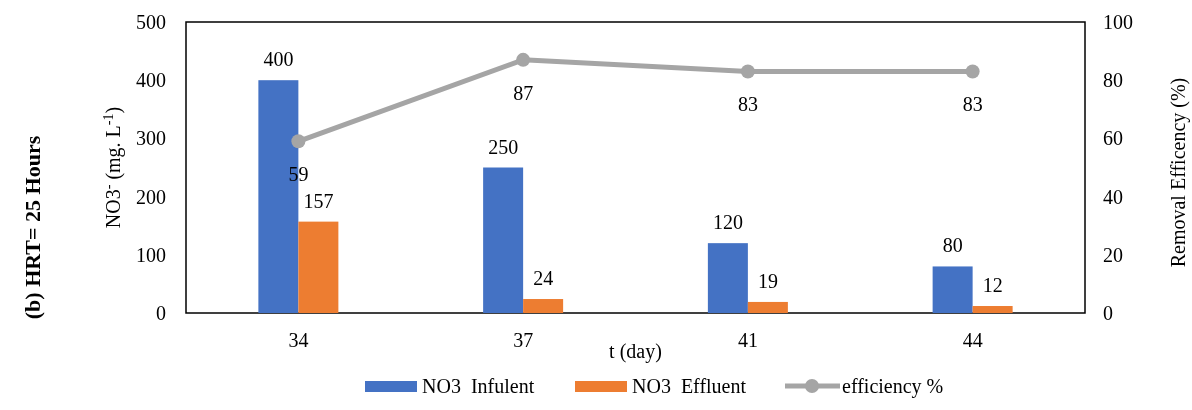 This screenshot has width=1192, height=410. I want to click on data-label: 400, so click(278, 59).